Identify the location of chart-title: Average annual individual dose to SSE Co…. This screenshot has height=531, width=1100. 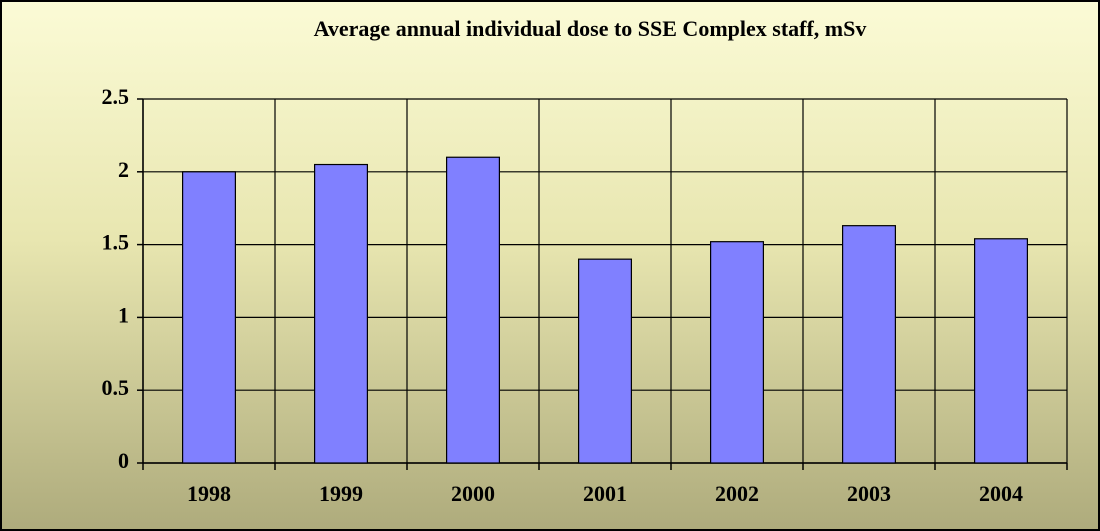
(590, 28).